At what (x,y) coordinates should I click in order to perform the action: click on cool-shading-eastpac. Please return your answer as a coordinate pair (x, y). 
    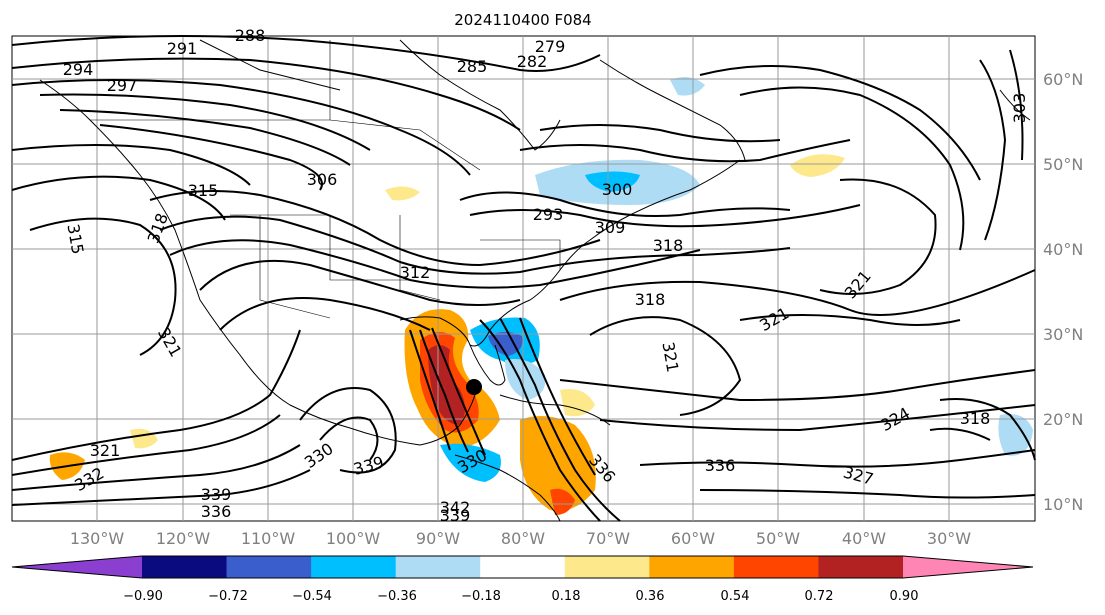
    Looking at the image, I should click on (470, 462).